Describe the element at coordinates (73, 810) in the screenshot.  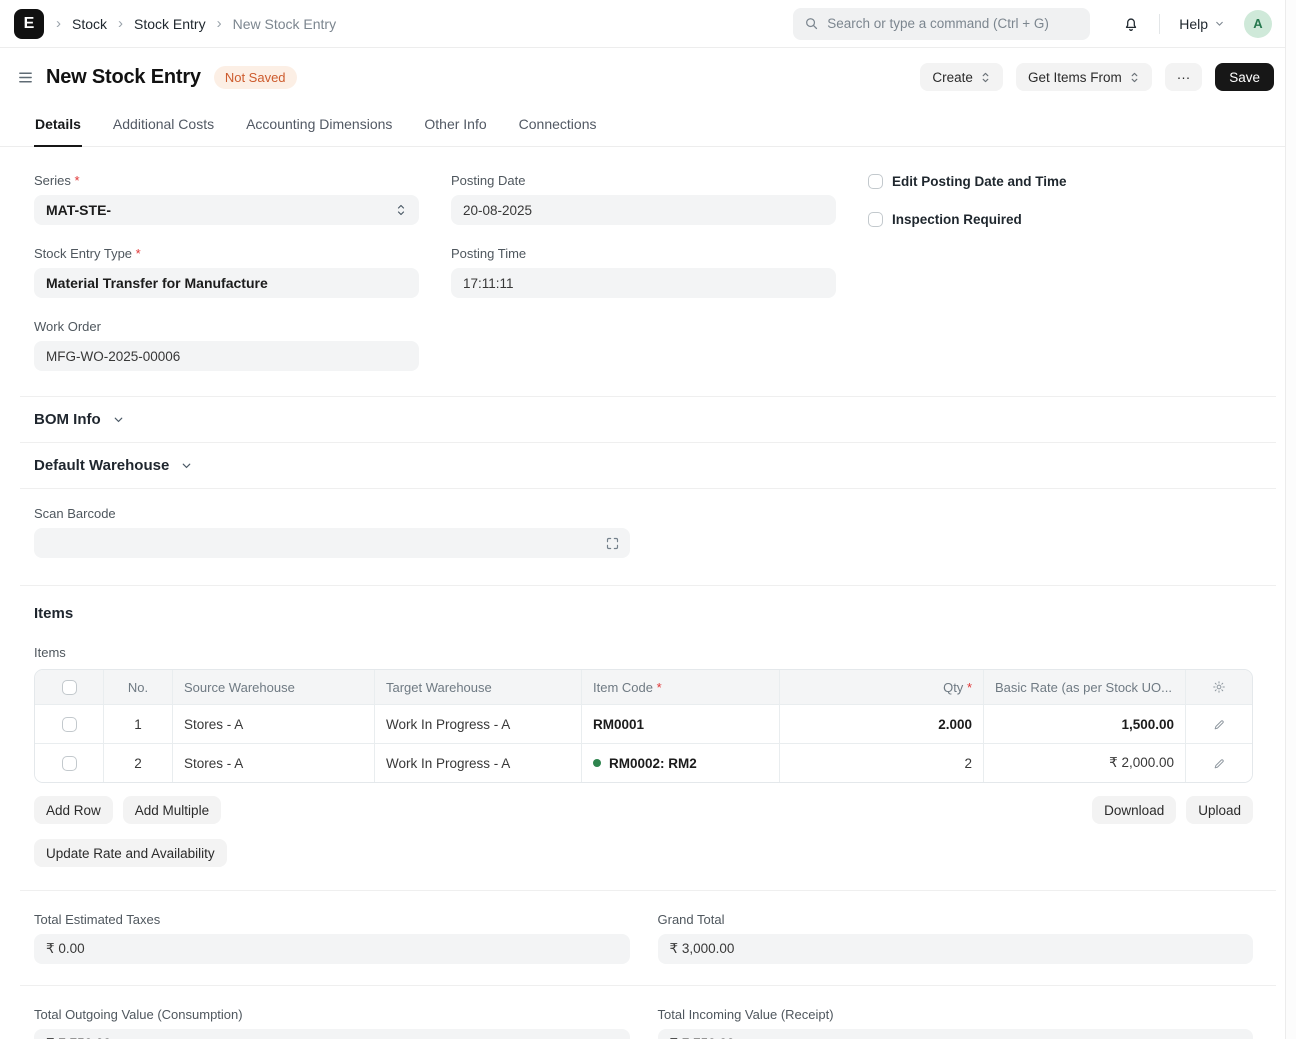
I see `add-row-button: Add Row` at that location.